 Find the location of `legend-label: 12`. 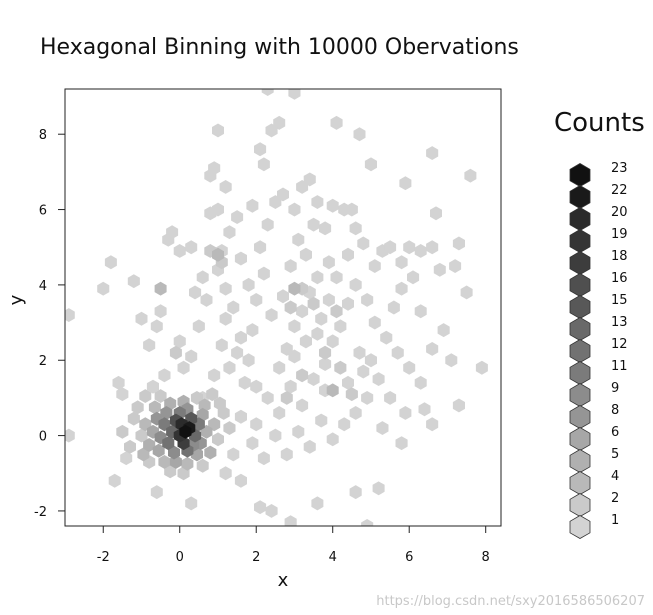

legend-label: 12 is located at coordinates (619, 344).